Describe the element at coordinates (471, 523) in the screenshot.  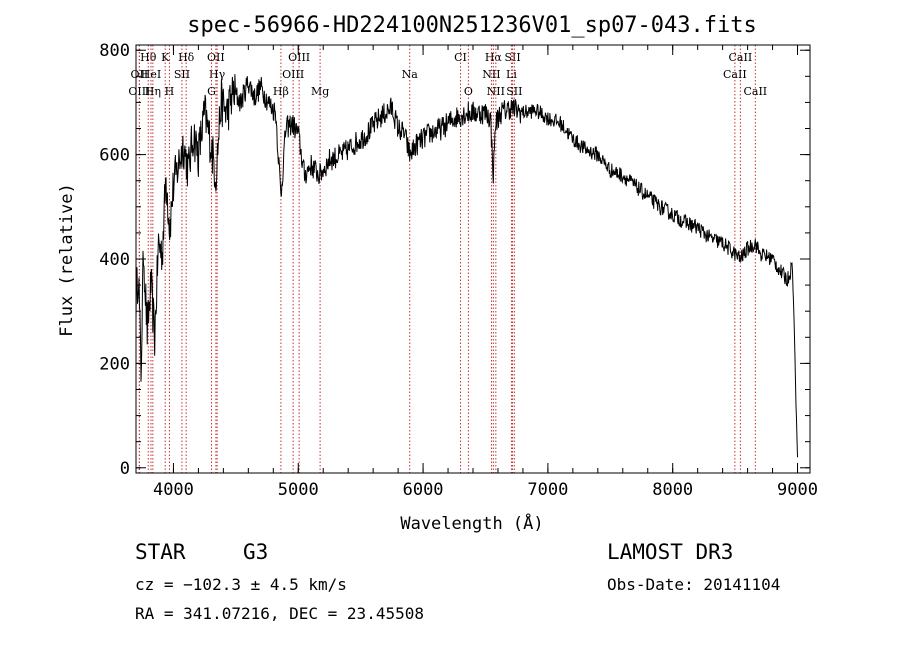
I see `x-axis-label: Wavelength (Å)` at that location.